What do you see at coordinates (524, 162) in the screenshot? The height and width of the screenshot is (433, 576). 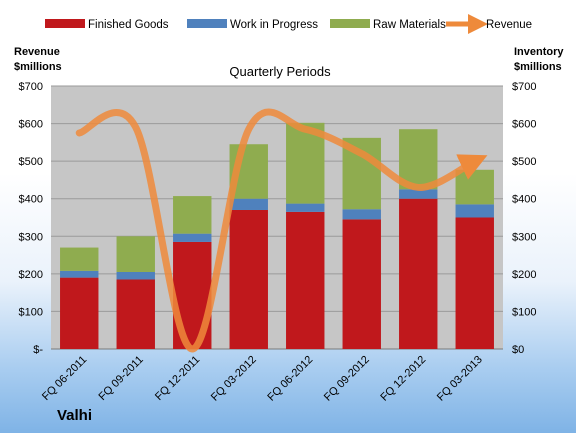 I see `y-tick-label-right: $500` at bounding box center [524, 162].